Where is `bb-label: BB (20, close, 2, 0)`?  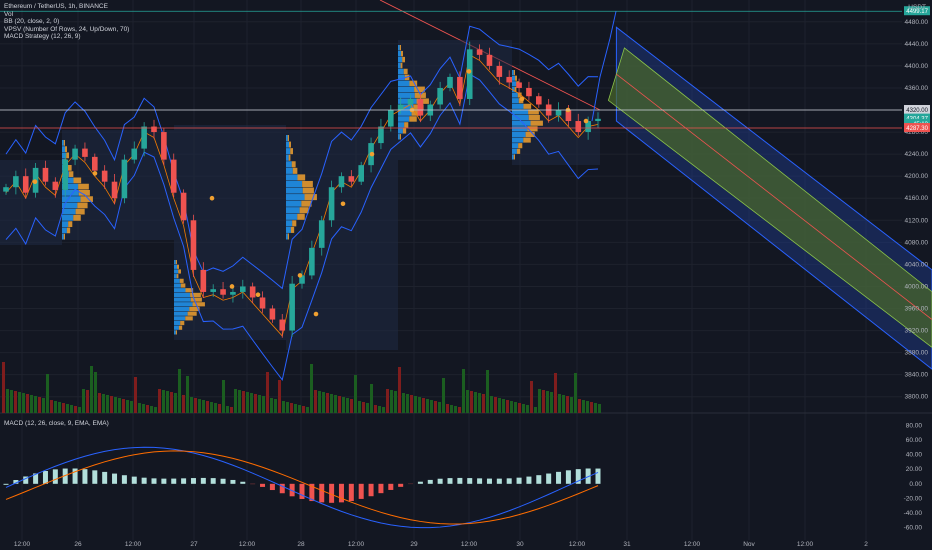
bb-label: BB (20, close, 2, 0) is located at coordinates (32, 22).